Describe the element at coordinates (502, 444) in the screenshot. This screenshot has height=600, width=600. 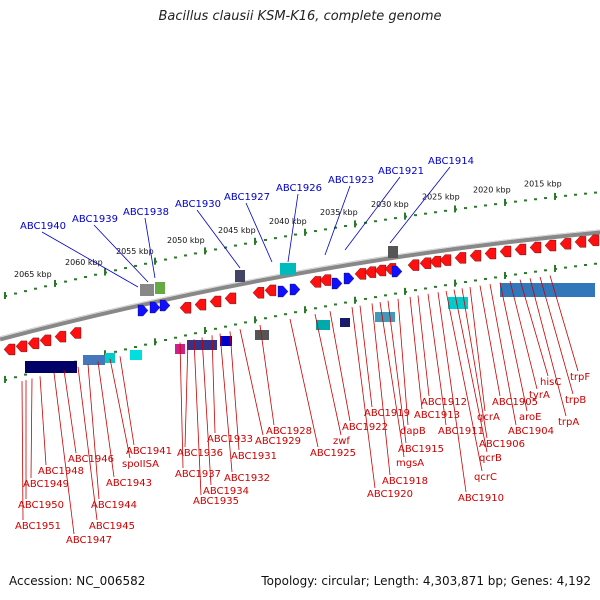
I see `reverse-gene-label: ABC1906` at that location.